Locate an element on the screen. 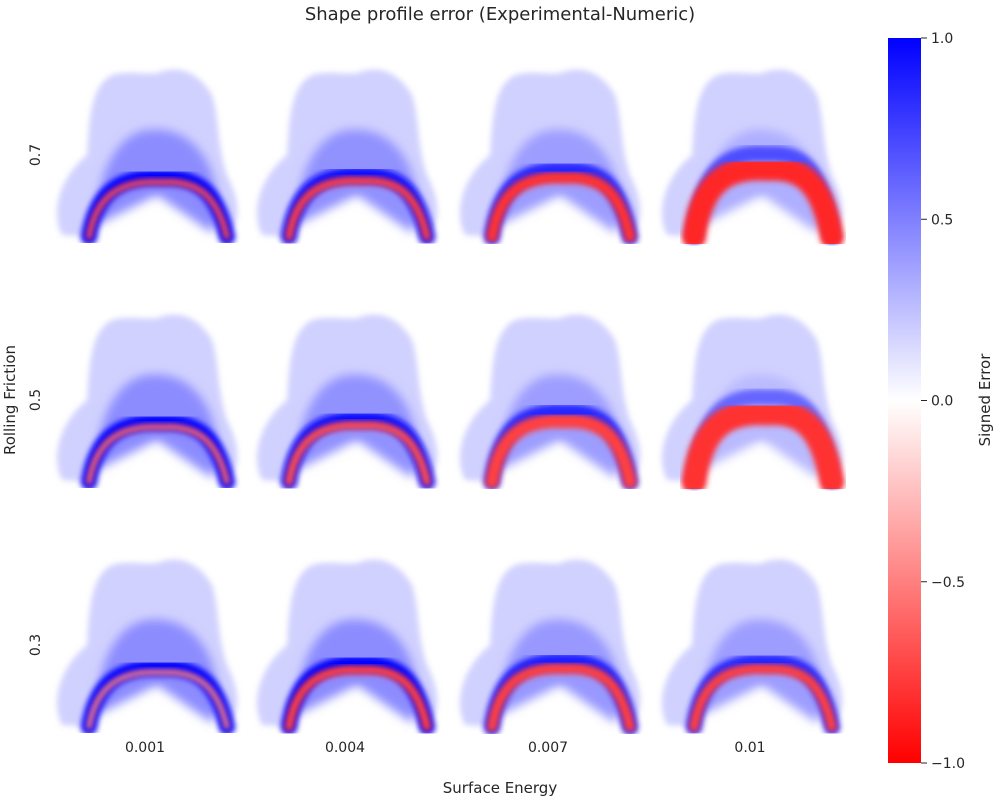  colorbar: 1.0 0.5 0.0 −0.5 −1.0 Signed Error is located at coordinates (941, 401).